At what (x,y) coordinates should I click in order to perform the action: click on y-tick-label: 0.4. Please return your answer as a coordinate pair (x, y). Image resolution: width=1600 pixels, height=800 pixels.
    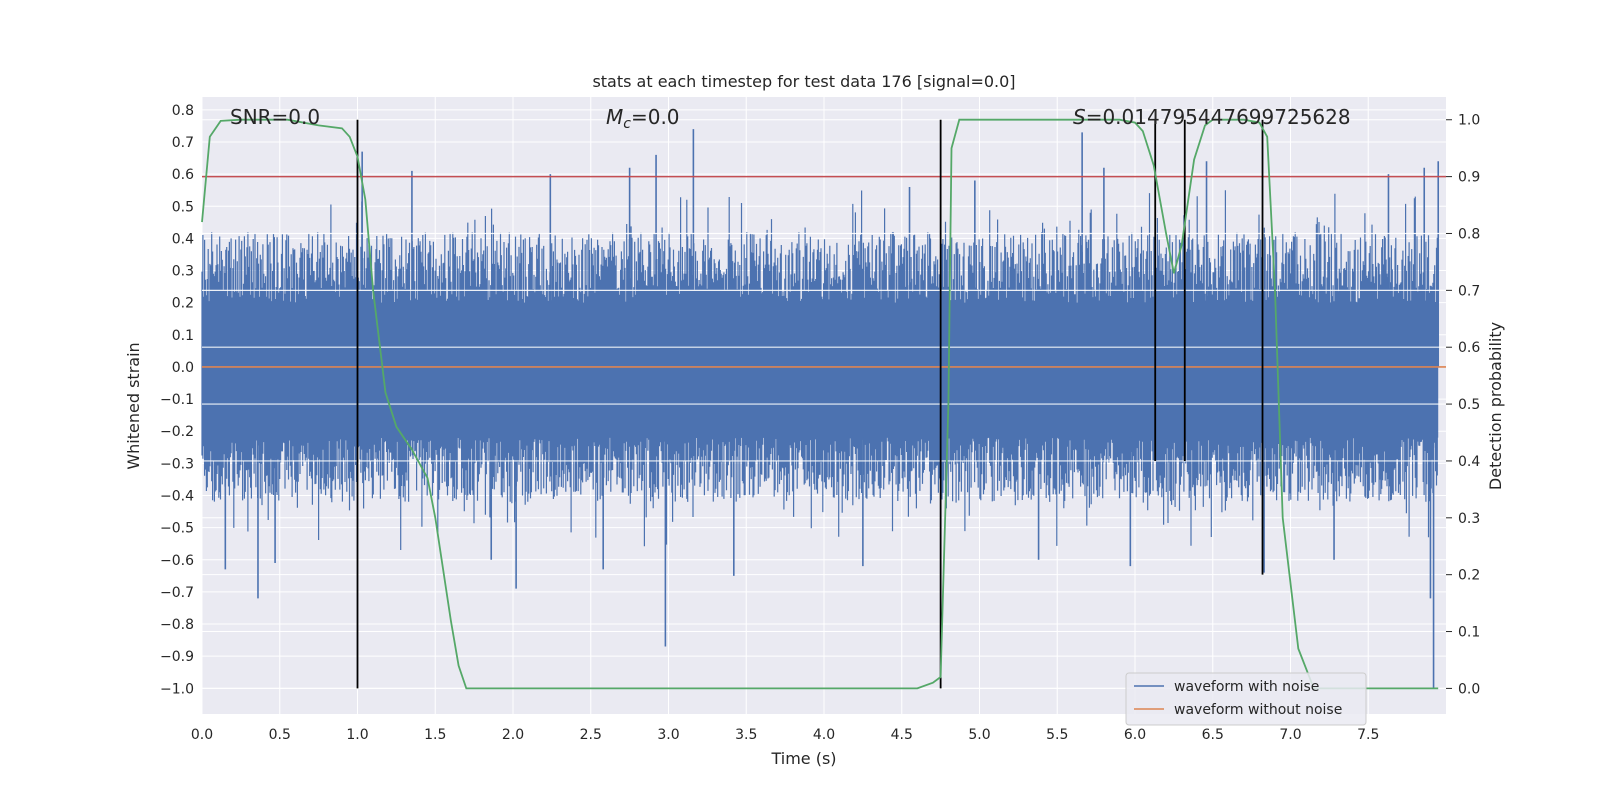
    Looking at the image, I should click on (183, 239).